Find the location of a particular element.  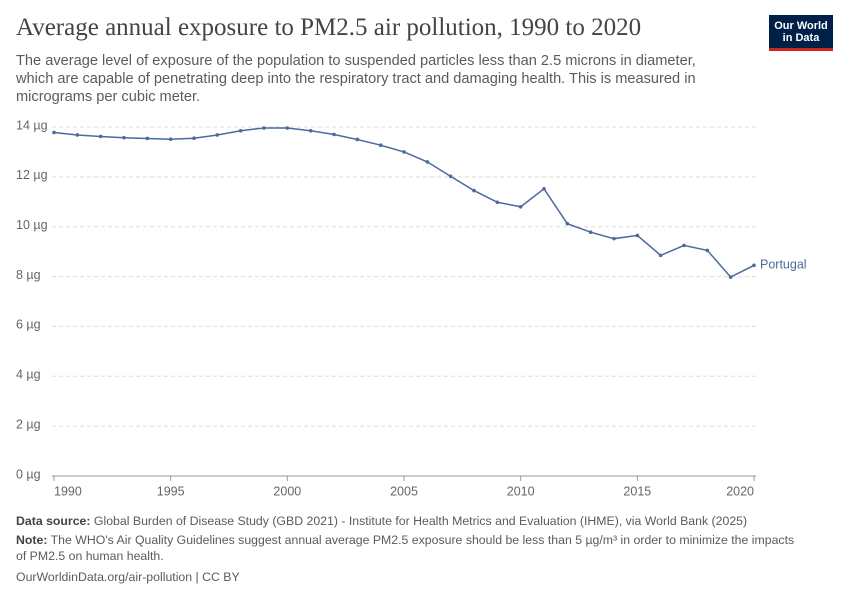

y-tick-label: 8 µg is located at coordinates (28, 275).